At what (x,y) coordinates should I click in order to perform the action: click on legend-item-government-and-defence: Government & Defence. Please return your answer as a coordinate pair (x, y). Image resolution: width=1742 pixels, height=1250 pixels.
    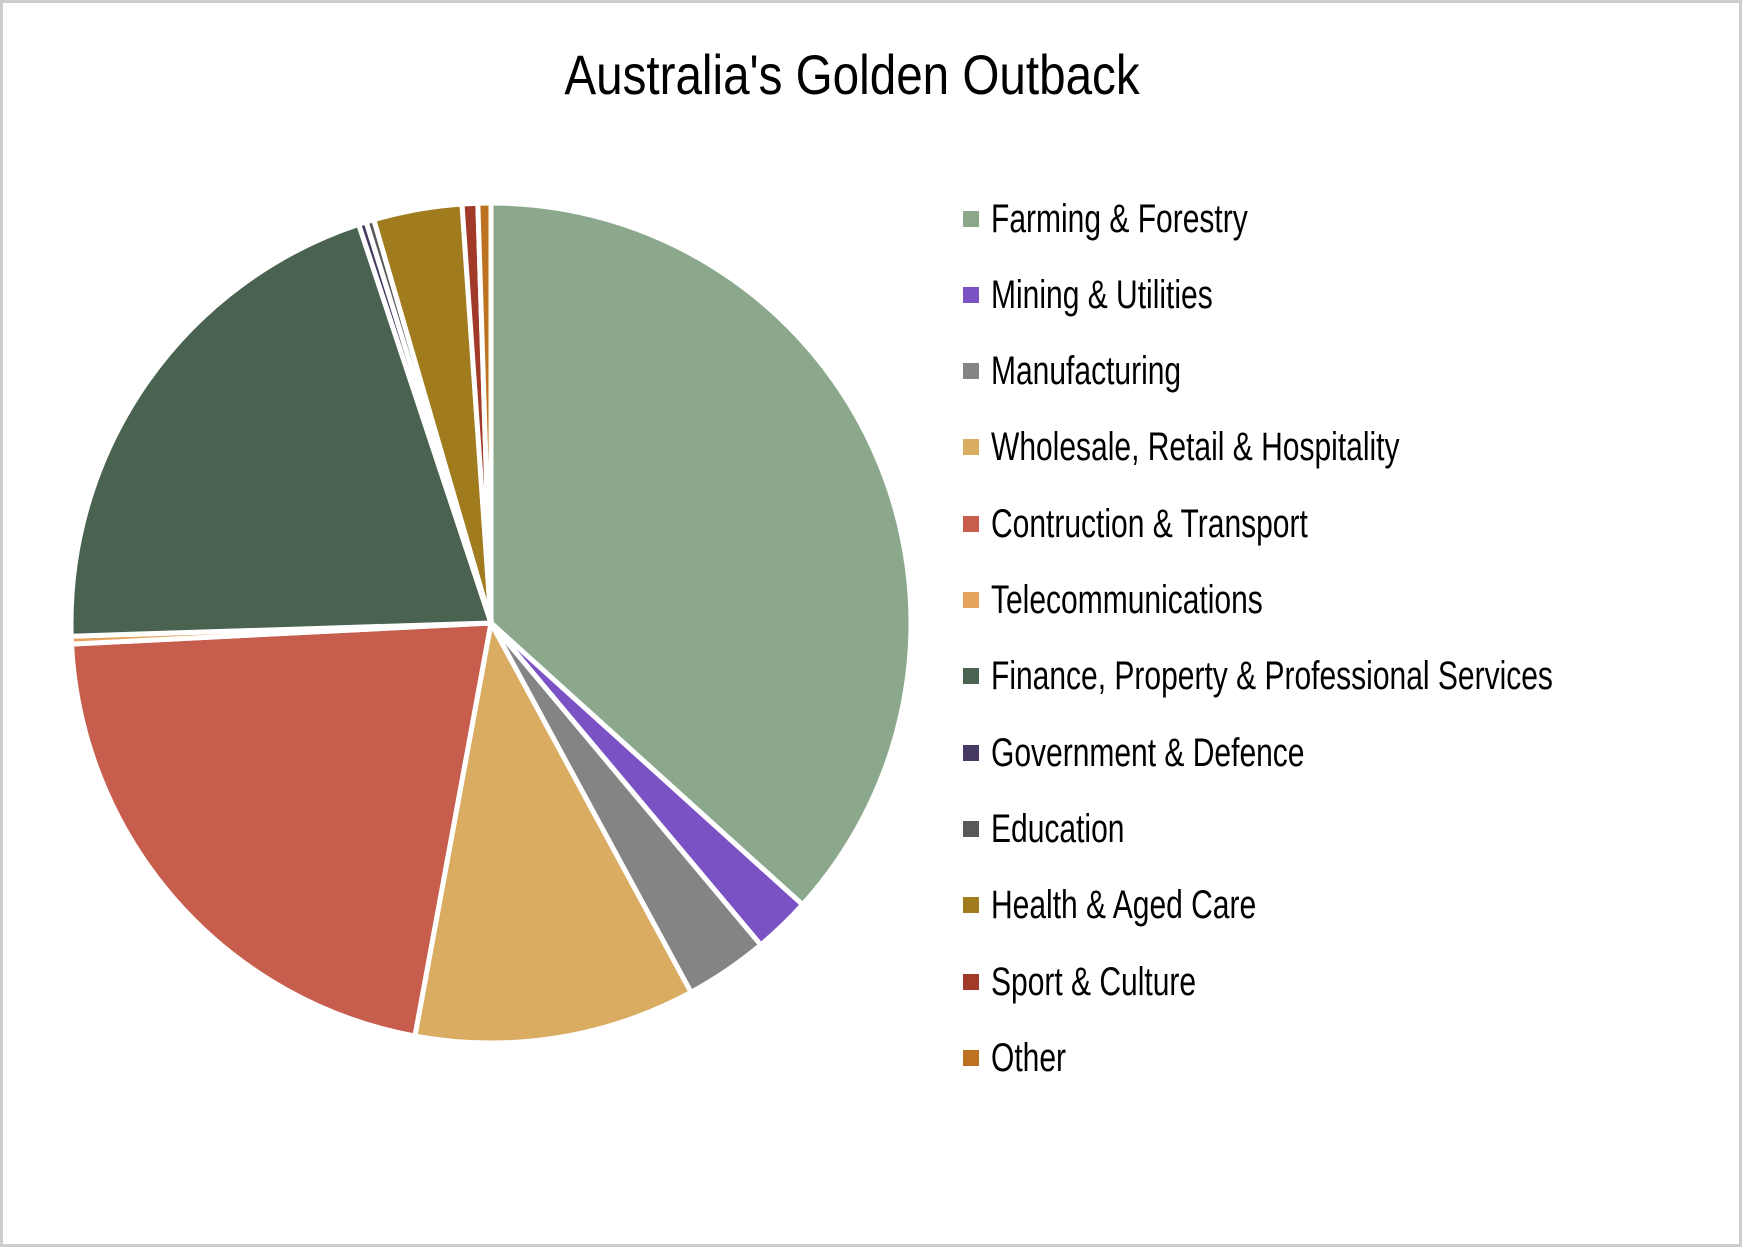
    Looking at the image, I should click on (1186, 753).